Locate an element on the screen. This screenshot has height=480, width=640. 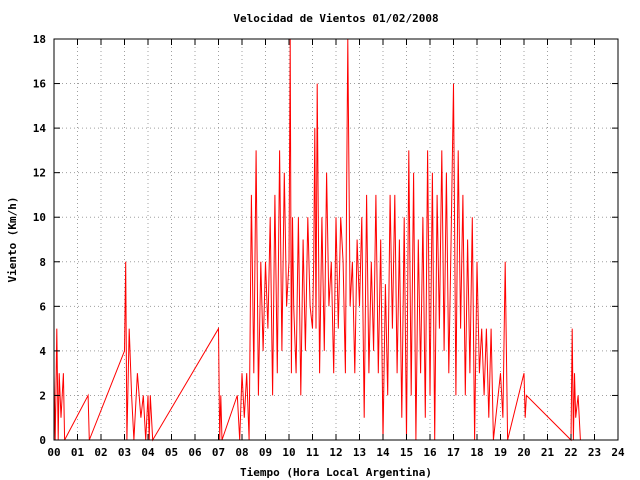
x-tick-label: 03 is located at coordinates (124, 452).